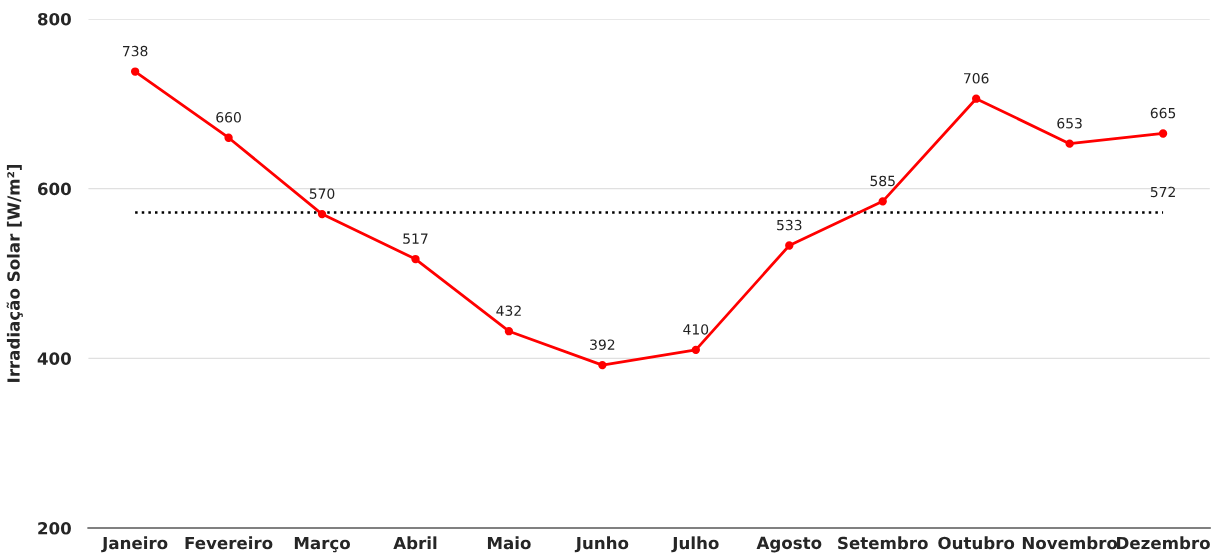  I want to click on data-label: 660, so click(228, 117).